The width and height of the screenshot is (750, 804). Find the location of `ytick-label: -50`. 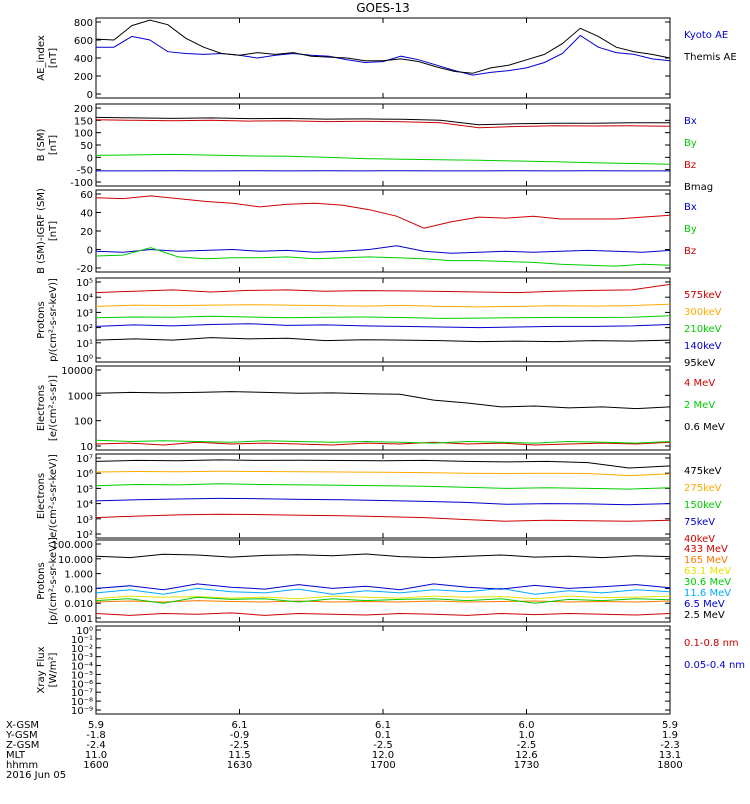

ytick-label: -50 is located at coordinates (85, 171).